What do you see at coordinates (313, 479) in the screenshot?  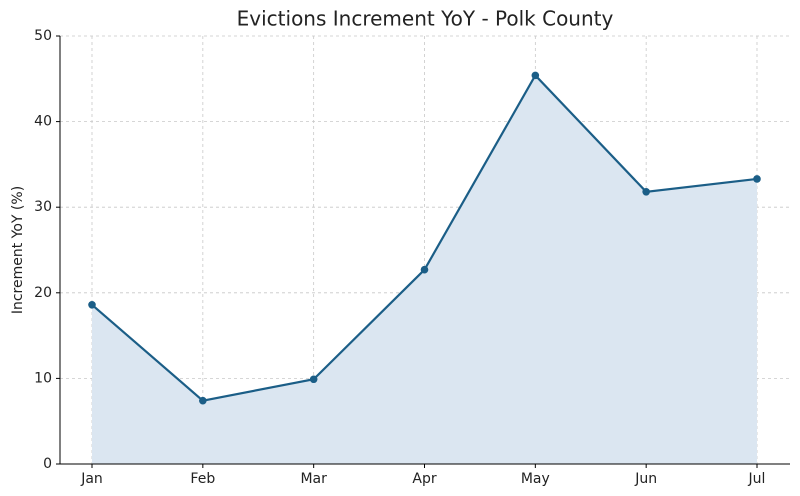 I see `x-tick-label: Mar` at bounding box center [313, 479].